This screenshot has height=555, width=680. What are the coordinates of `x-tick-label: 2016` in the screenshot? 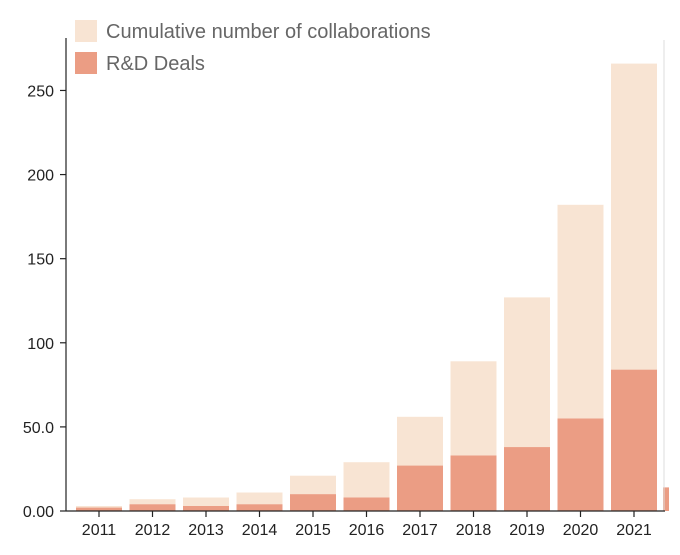 It's located at (367, 530).